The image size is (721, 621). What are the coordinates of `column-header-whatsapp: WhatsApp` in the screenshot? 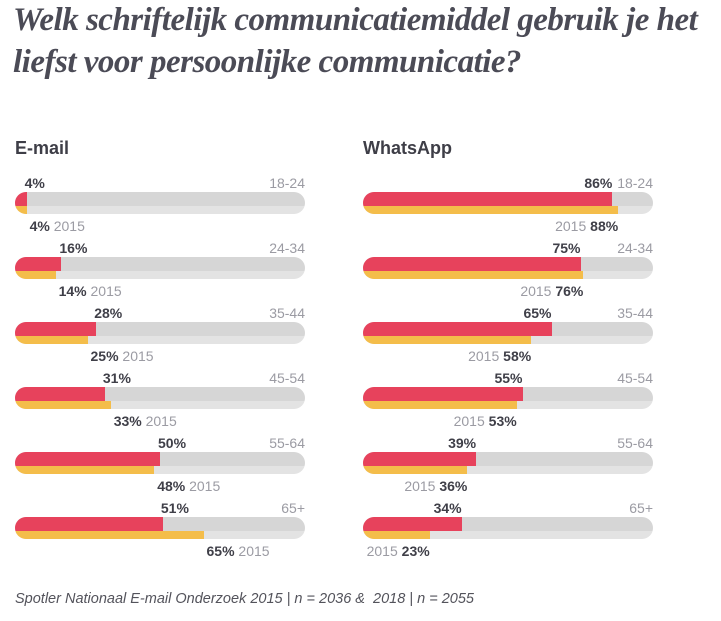 It's located at (407, 148).